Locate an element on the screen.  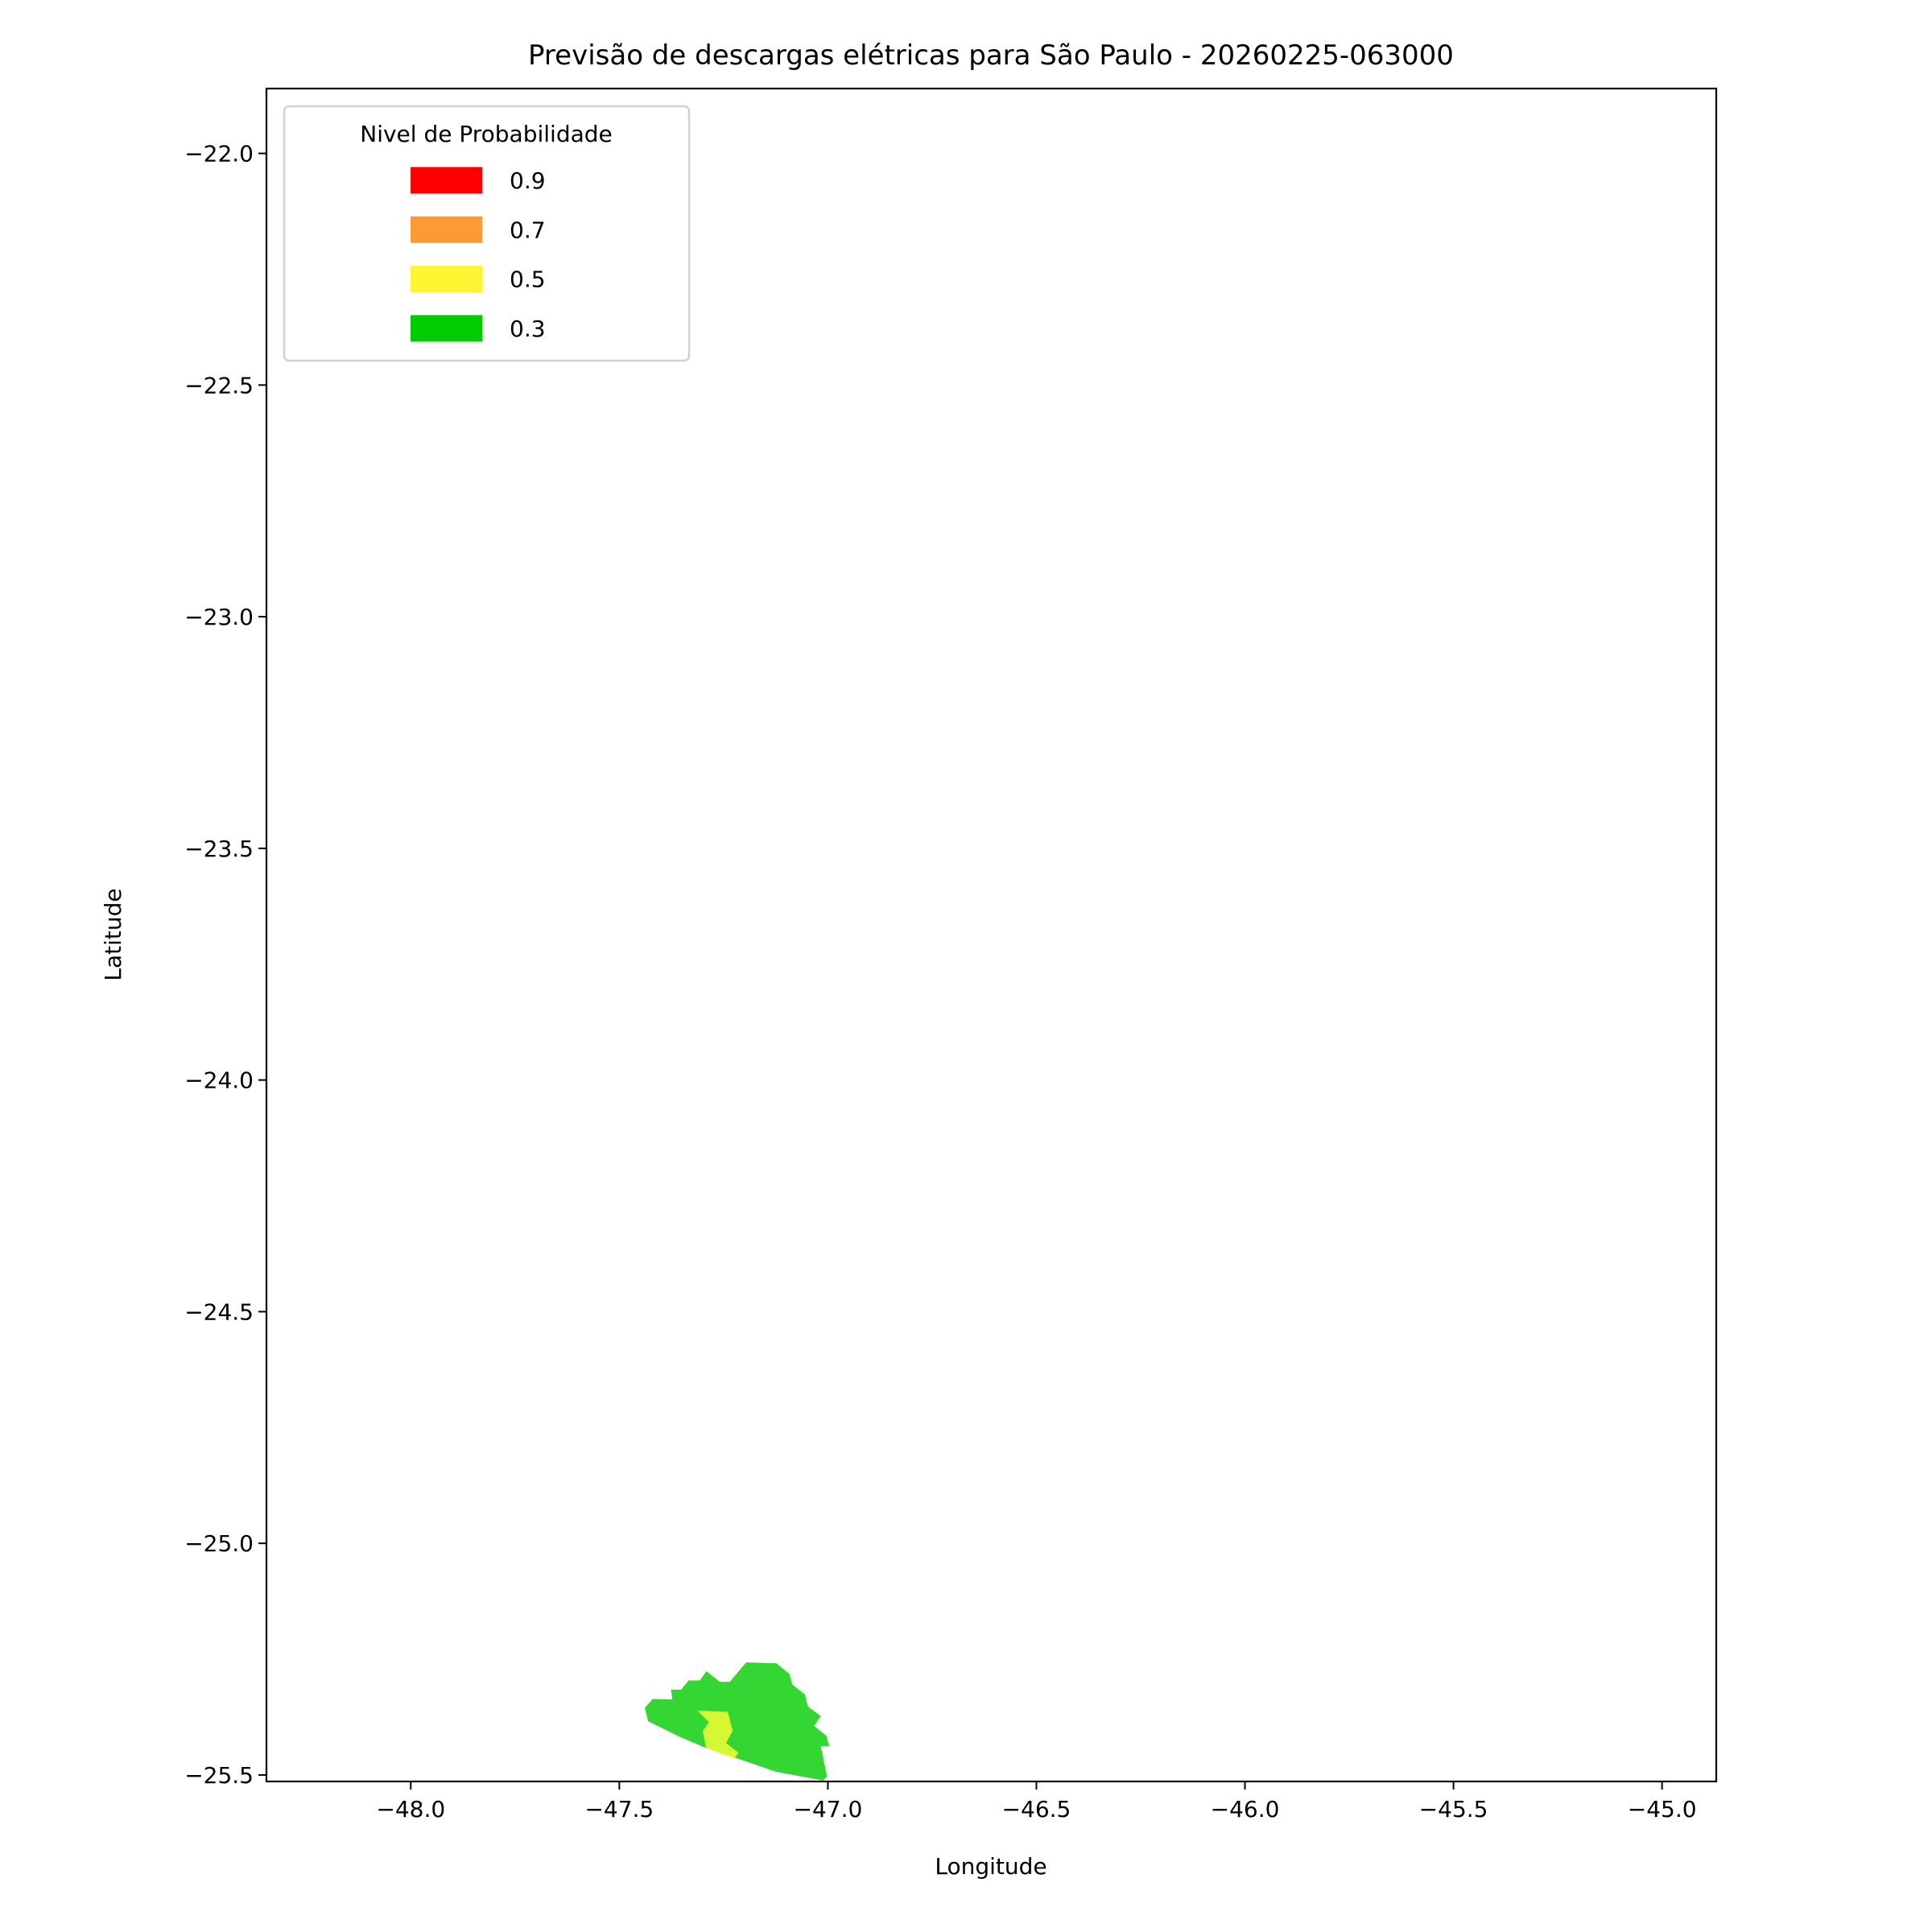
legend: Nivel de Probabilidade 0.9 0.7 0.5 0.3 is located at coordinates (487, 233).